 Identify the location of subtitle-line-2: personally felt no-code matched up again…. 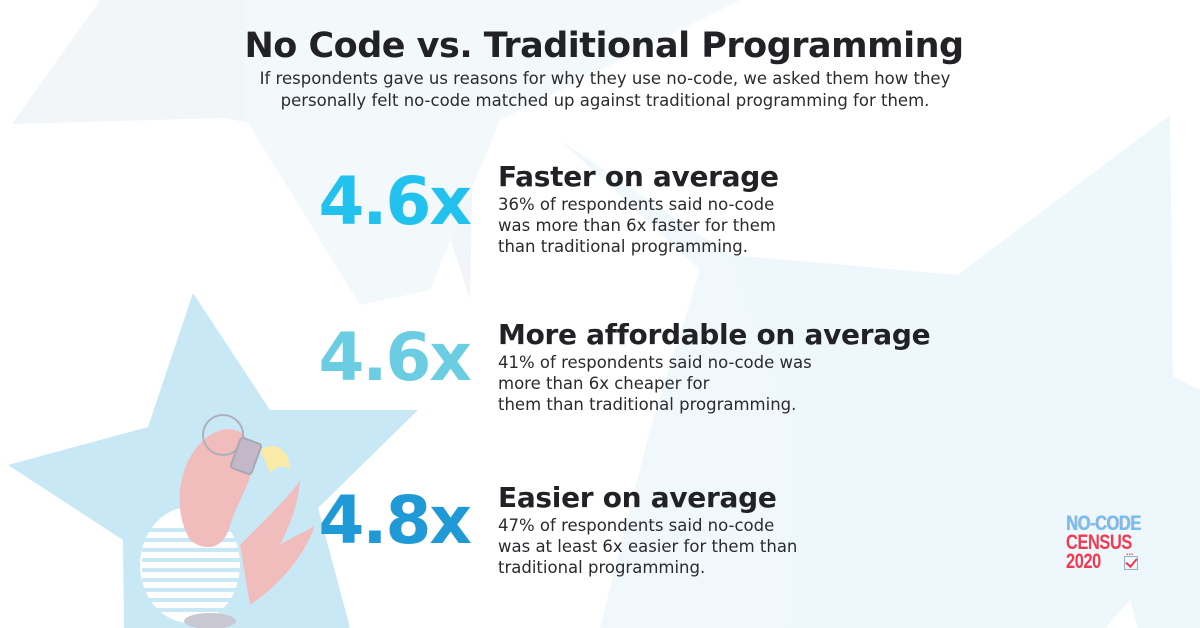
(605, 100).